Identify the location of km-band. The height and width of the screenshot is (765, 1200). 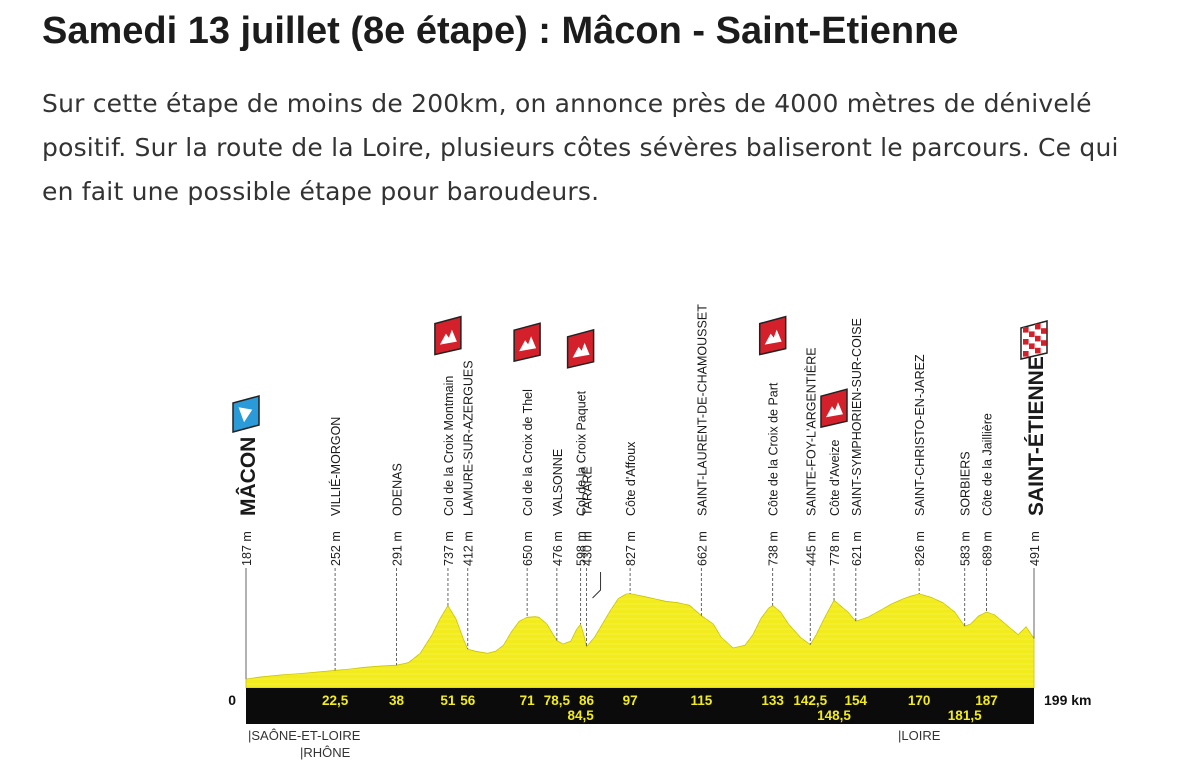
(640, 706).